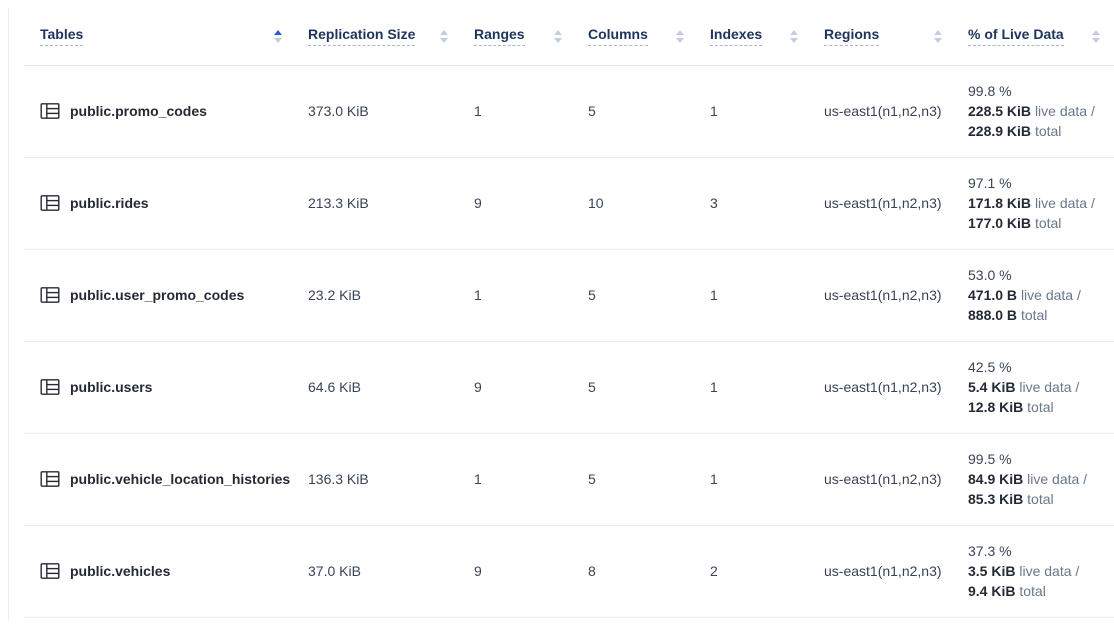 The image size is (1114, 626). I want to click on table-name-link: public.promo_codes, so click(138, 111).